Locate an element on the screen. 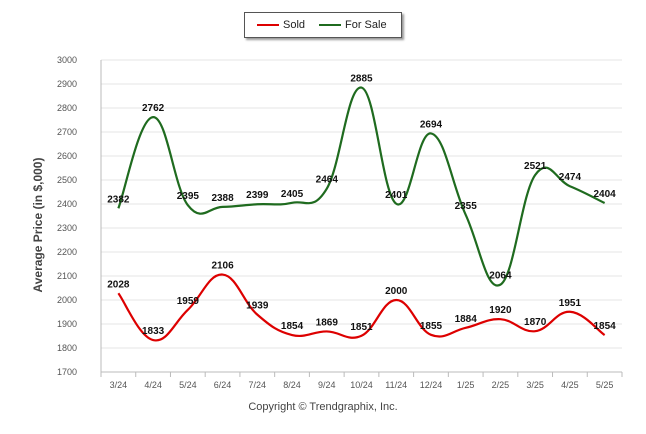 The image size is (646, 434). x-tick-label: 4/24 is located at coordinates (153, 385).